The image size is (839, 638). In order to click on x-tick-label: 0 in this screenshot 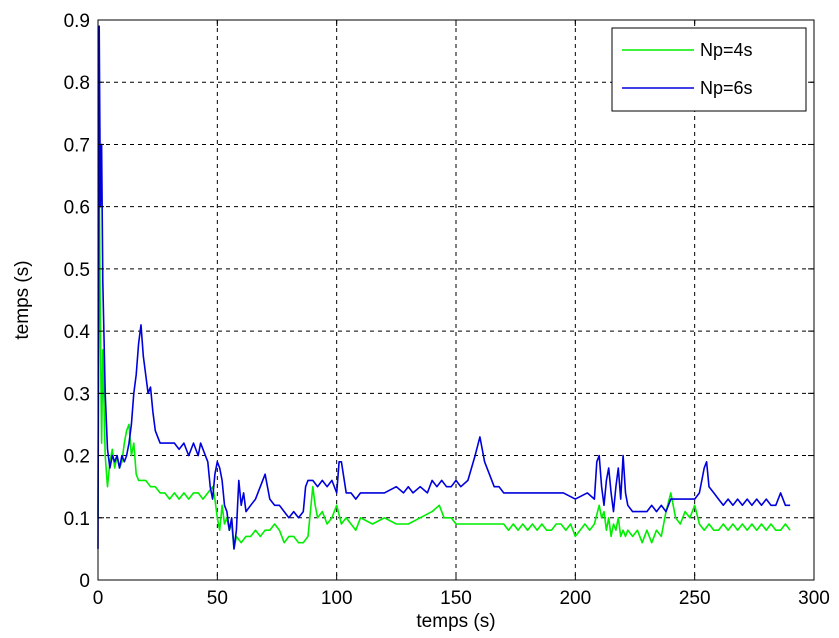, I will do `click(98, 598)`.